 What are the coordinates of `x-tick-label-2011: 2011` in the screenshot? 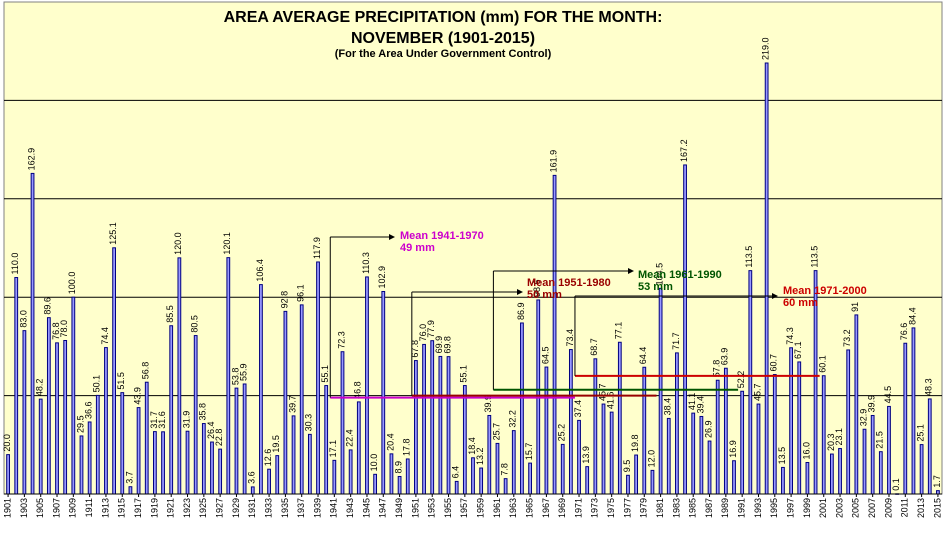 It's located at (905, 507).